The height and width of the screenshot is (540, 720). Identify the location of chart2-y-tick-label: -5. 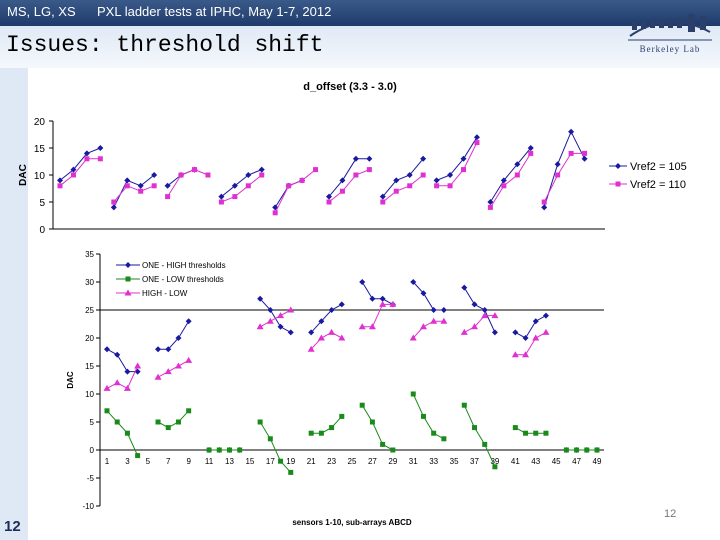
(91, 478).